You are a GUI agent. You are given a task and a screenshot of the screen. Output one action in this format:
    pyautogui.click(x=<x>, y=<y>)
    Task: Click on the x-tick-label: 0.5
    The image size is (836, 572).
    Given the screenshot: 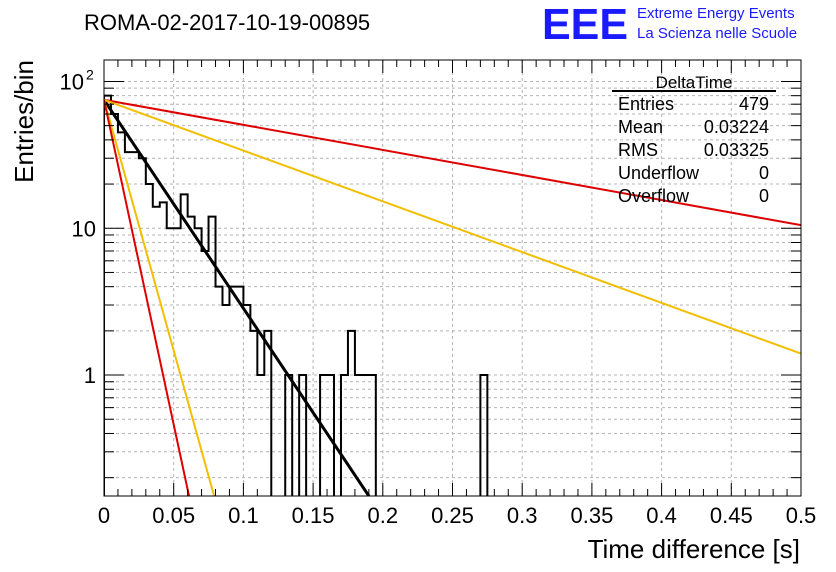 What is the action you would take?
    pyautogui.click(x=801, y=515)
    